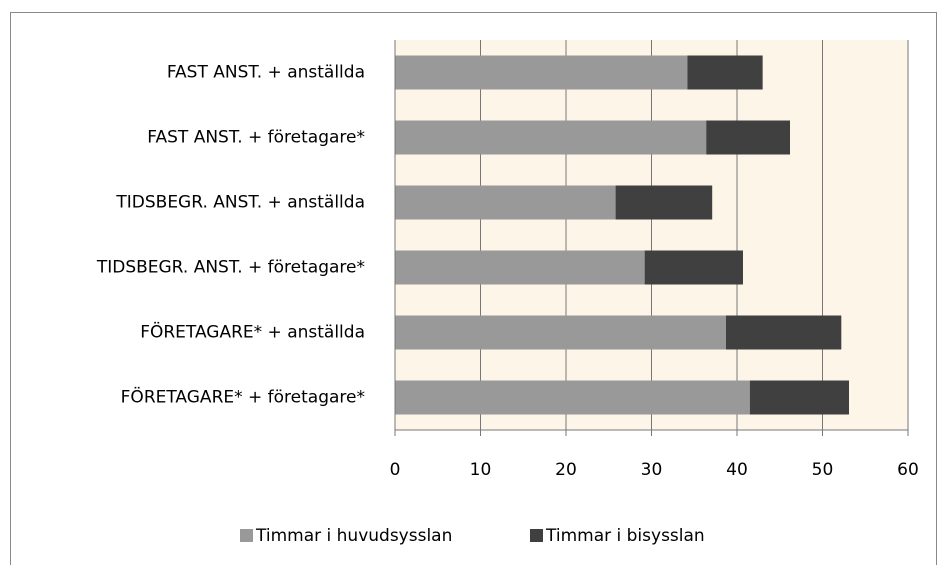  I want to click on y-tick-label: FÖRETAGARE* + företagare*, so click(243, 397).